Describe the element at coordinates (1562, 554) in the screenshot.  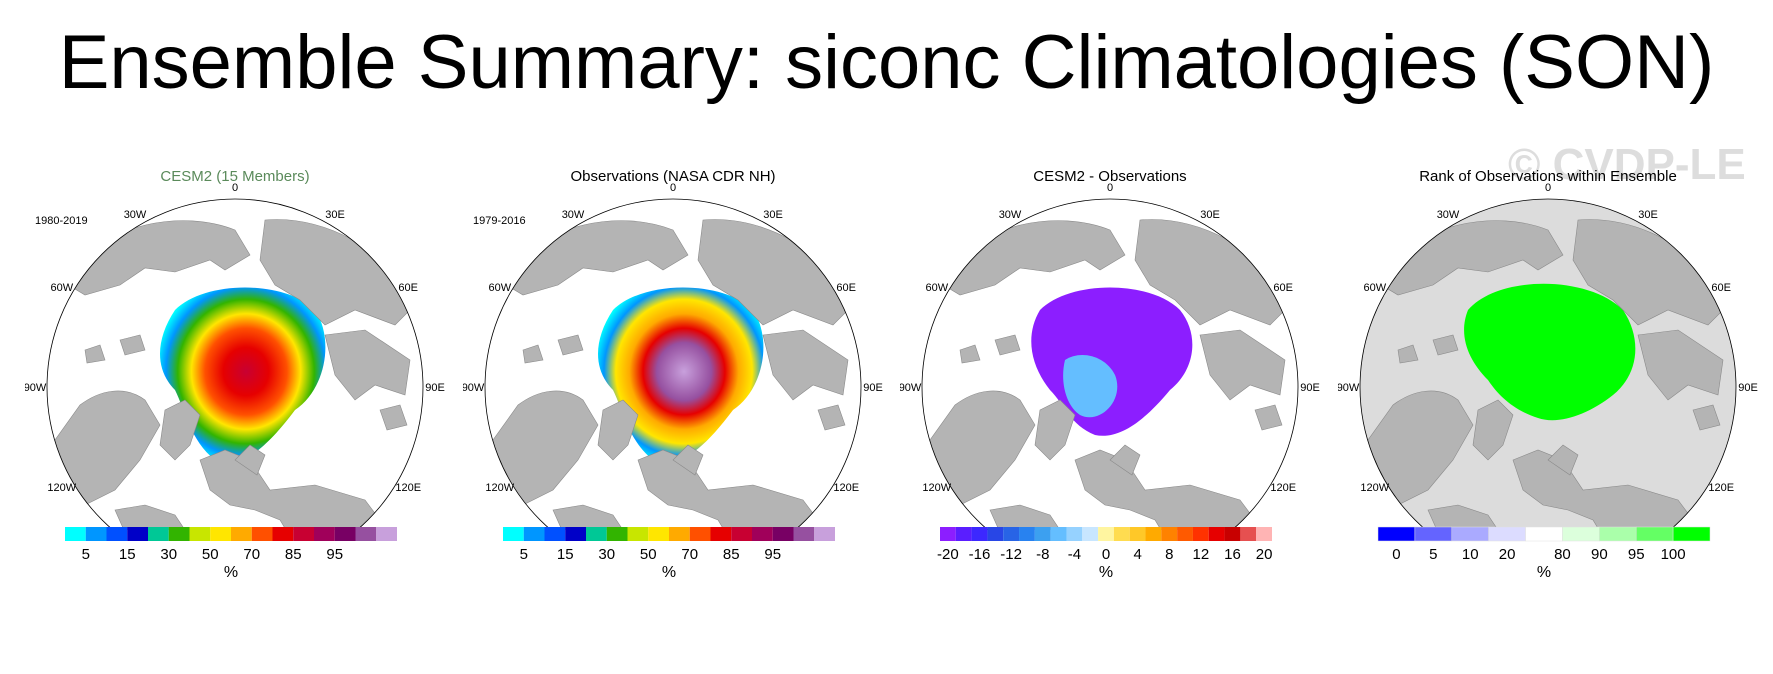
I see `colorbar-tick: 80` at that location.